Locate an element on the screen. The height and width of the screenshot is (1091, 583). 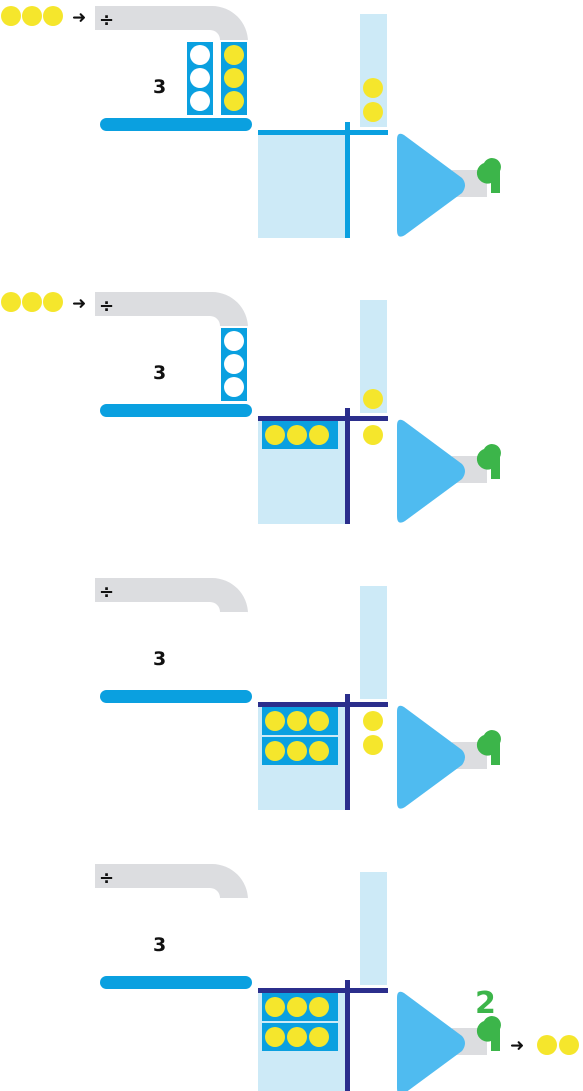
quotient-value: 2 is located at coordinates (485, 1003).